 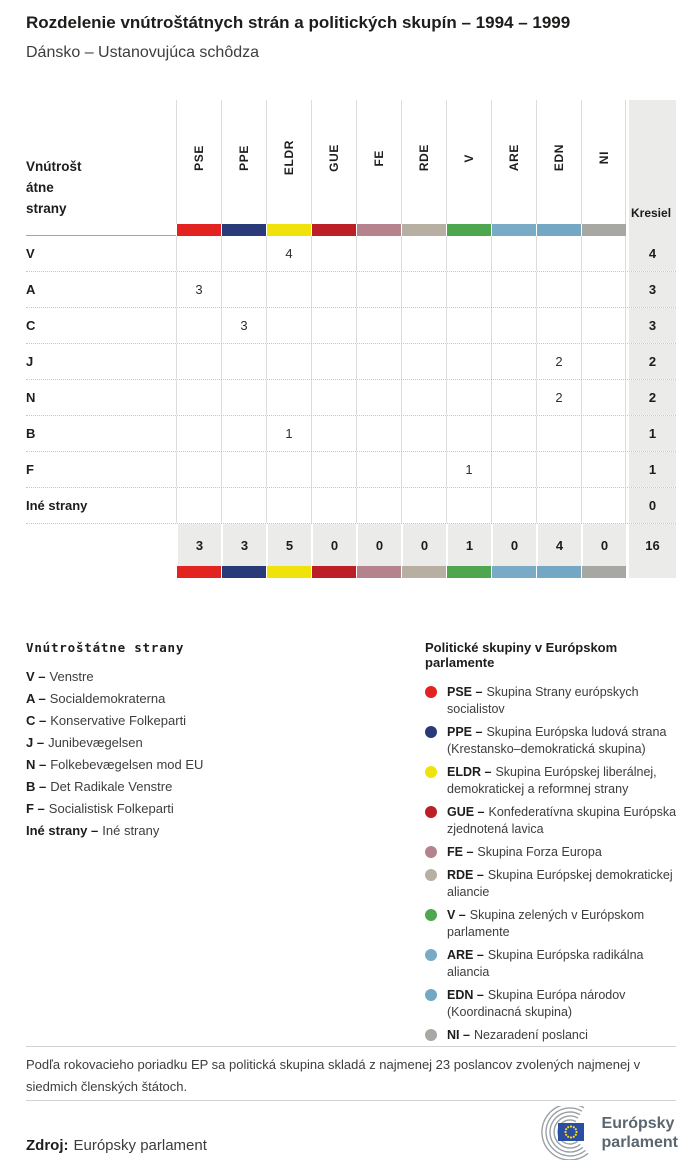 I want to click on column-header-eldr: ELDR, so click(x=288, y=162).